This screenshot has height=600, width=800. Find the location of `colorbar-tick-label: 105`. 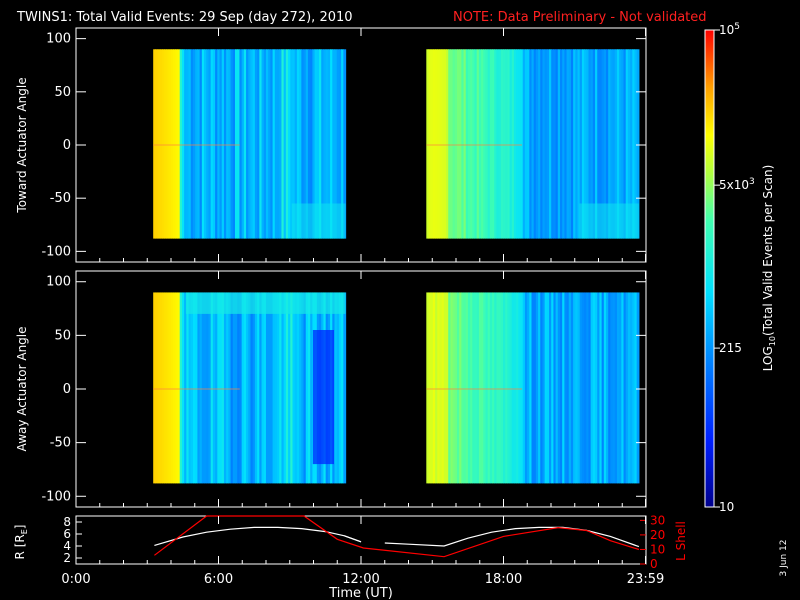

colorbar-tick-label: 105 is located at coordinates (729, 29).